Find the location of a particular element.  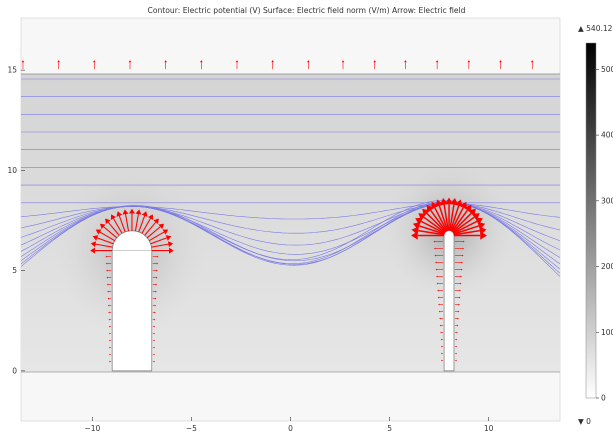

y-tick-label: 5 is located at coordinates (14, 270).